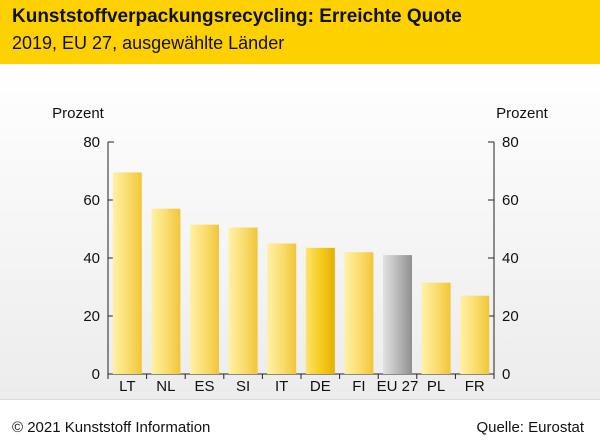 This screenshot has width=600, height=443. What do you see at coordinates (436, 328) in the screenshot?
I see `bar-pl` at bounding box center [436, 328].